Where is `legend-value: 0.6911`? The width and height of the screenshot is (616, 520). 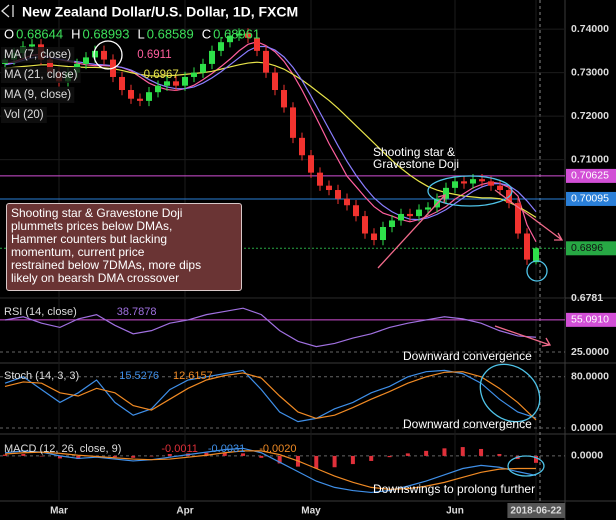
legend-value: 0.6911 is located at coordinates (154, 55).